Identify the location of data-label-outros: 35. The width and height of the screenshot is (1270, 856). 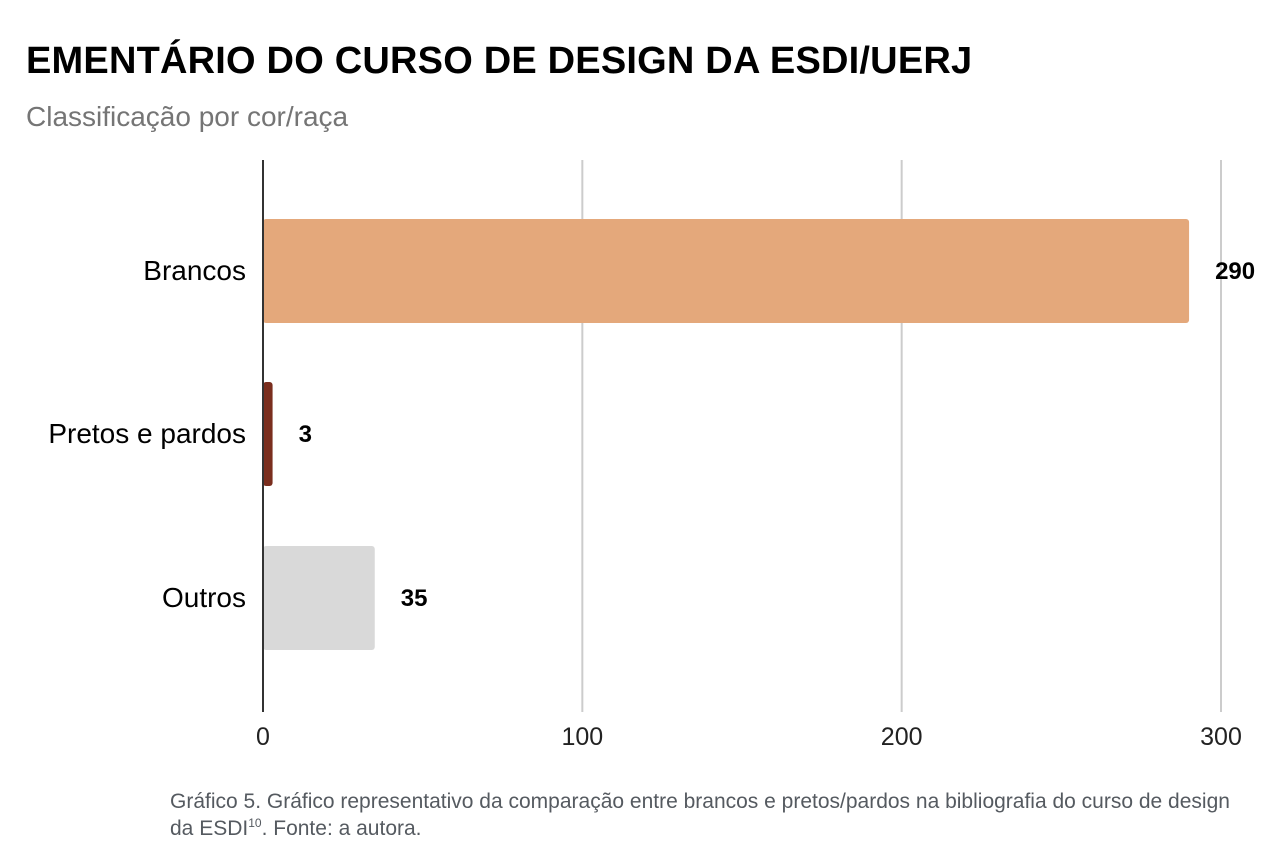
(414, 598).